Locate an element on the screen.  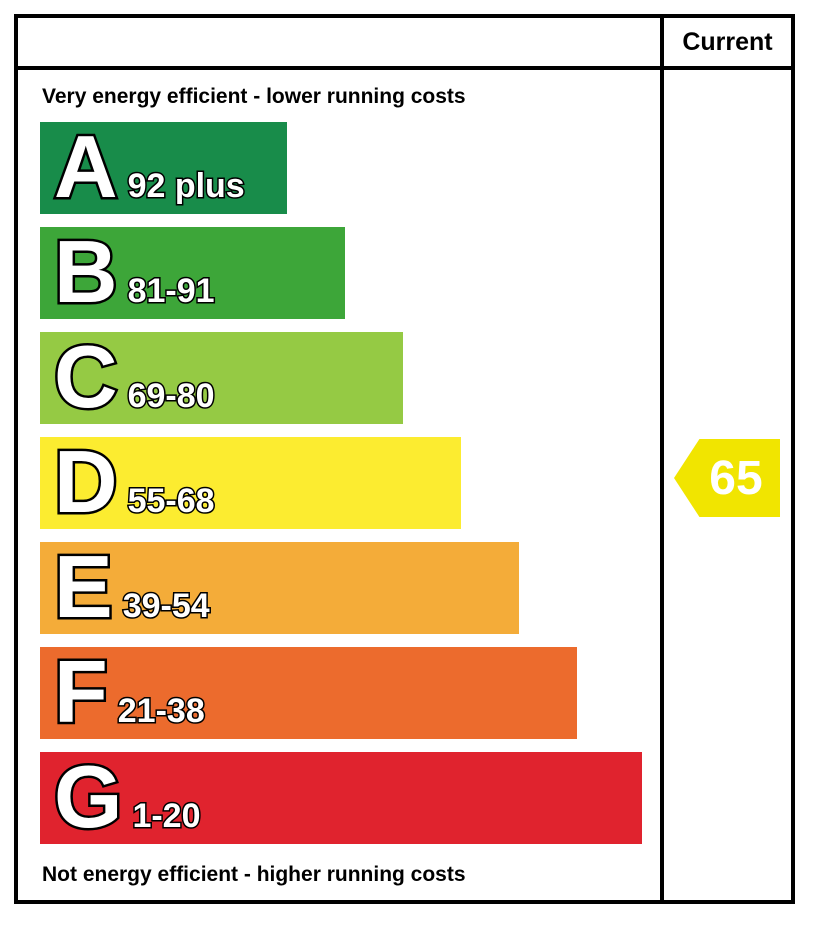
band-range: 21-38 is located at coordinates (161, 711).